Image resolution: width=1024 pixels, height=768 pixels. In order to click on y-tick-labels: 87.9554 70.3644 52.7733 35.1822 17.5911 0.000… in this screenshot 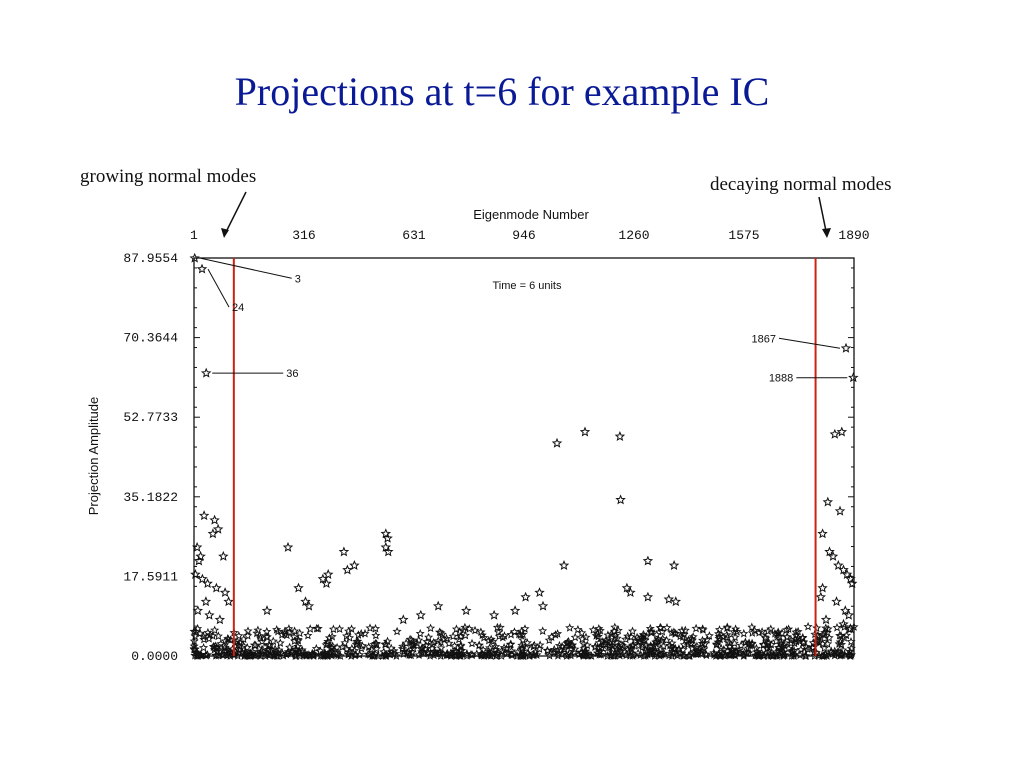, I will do `click(150, 457)`.